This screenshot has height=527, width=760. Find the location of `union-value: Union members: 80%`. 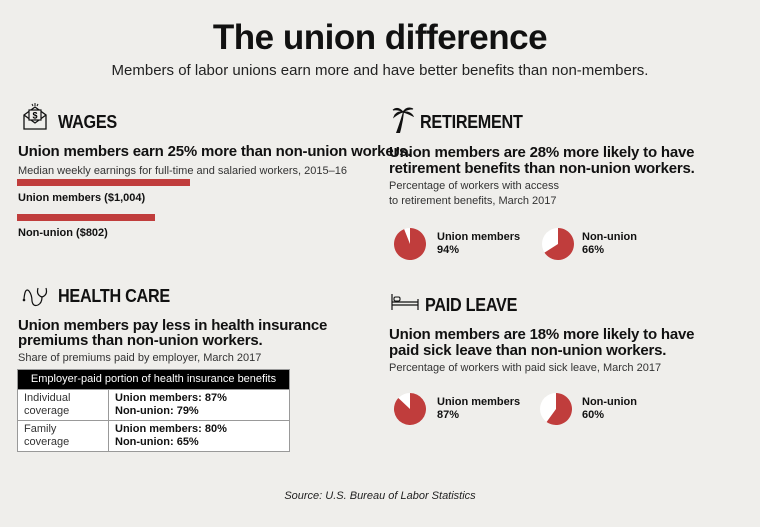

union-value: Union members: 80% is located at coordinates (171, 429).